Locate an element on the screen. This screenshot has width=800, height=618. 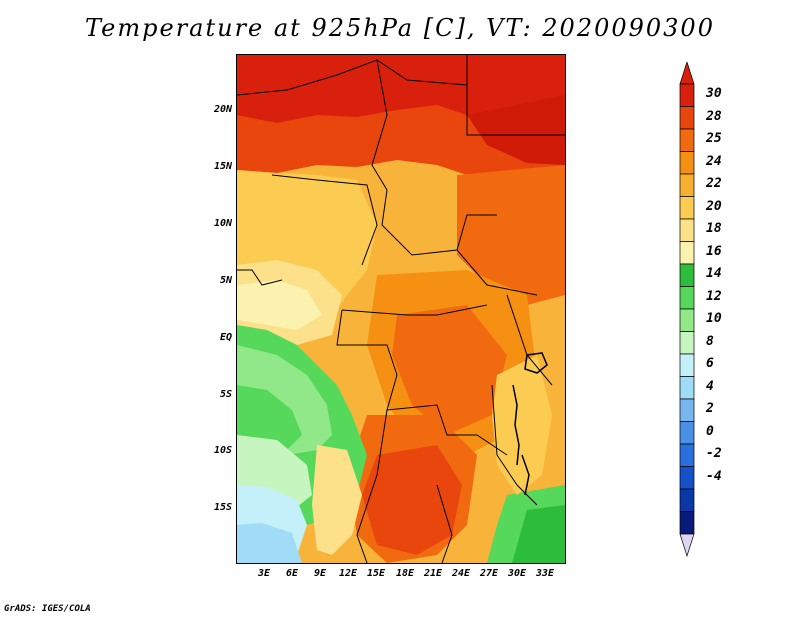
east-orange-zone is located at coordinates (511, 235).